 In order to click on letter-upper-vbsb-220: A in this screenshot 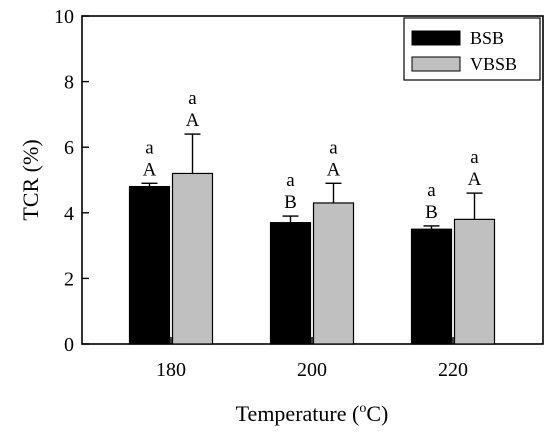, I will do `click(475, 179)`.